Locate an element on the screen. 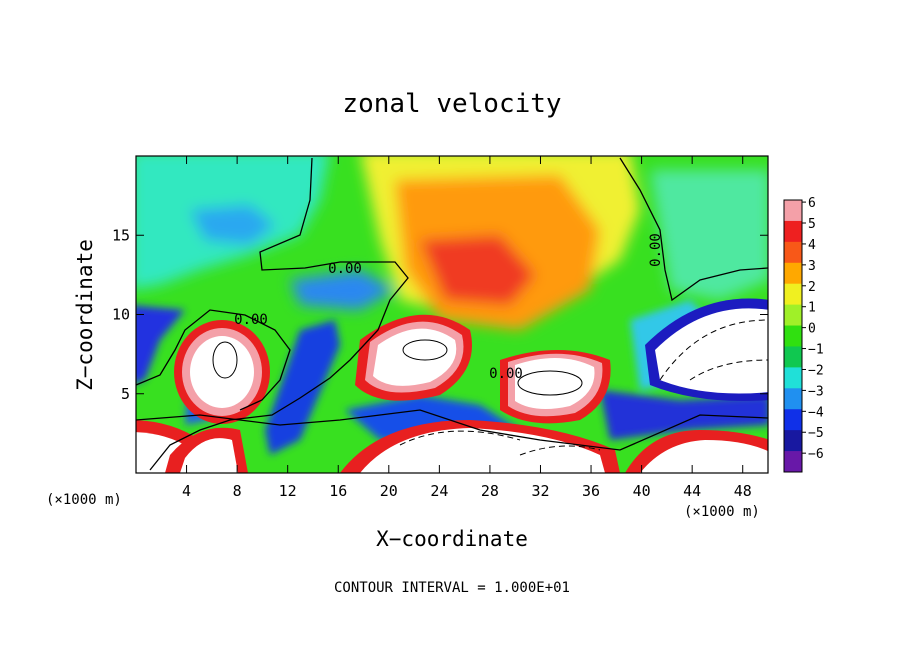  colorbar: 6 5 4 3 2 1 0 −1 −2 −3 −4 −5 −6 is located at coordinates (803, 334).